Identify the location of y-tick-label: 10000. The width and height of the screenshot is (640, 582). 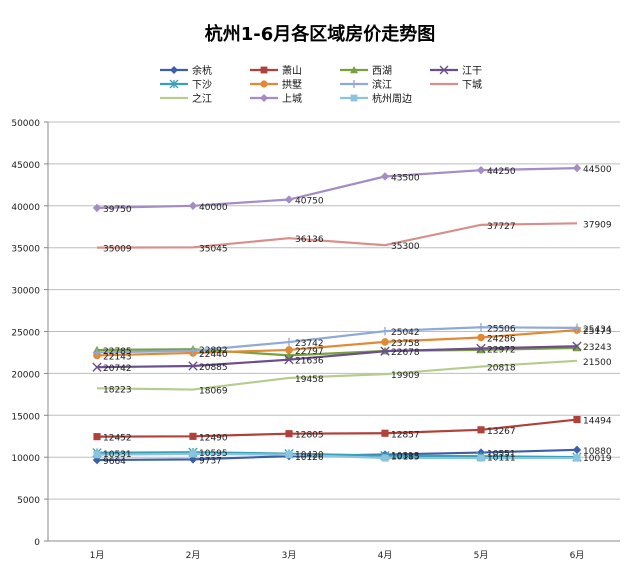
(25, 459).